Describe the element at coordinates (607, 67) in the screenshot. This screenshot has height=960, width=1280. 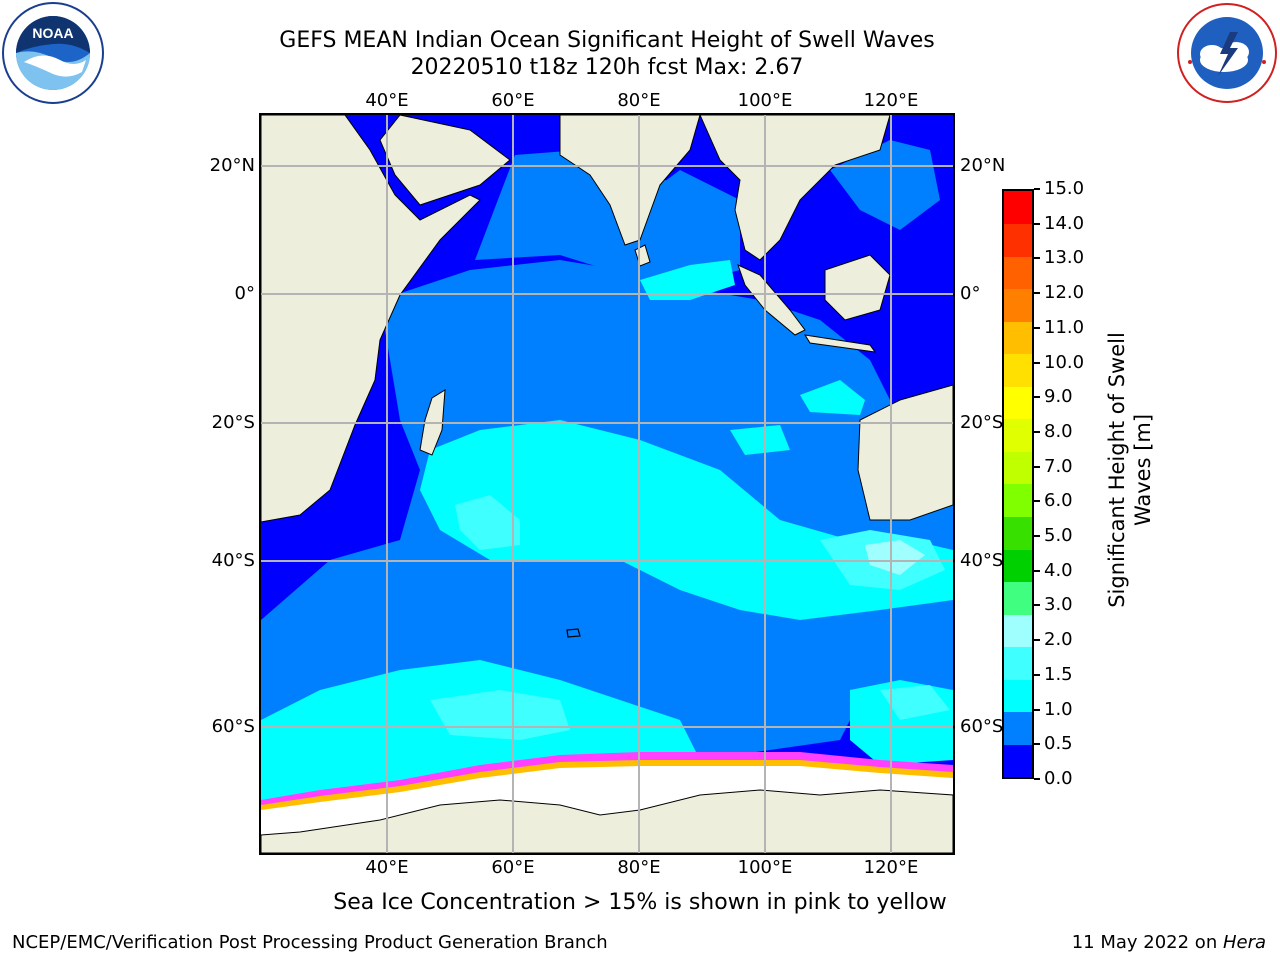
I see `chart-subtitle: 20220510 t18z 120h fcst Max: 2.67` at that location.